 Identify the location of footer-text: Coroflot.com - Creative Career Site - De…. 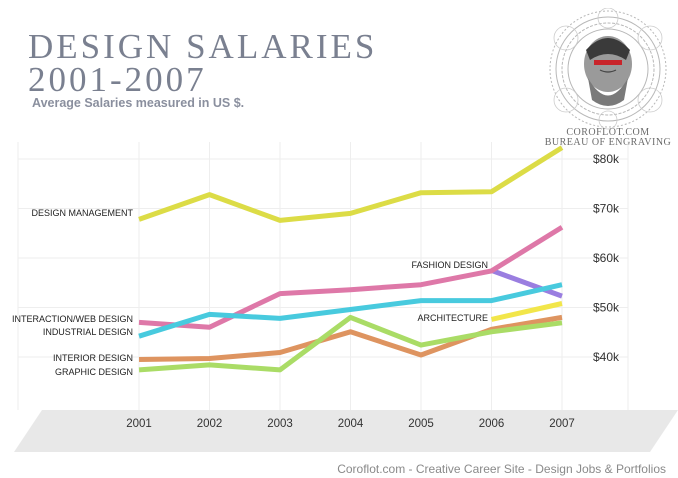
(501, 469).